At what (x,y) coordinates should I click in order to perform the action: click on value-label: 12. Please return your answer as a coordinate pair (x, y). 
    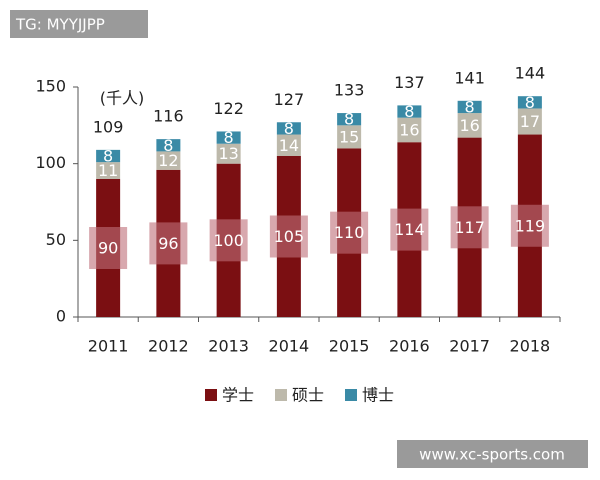
    Looking at the image, I should click on (168, 160).